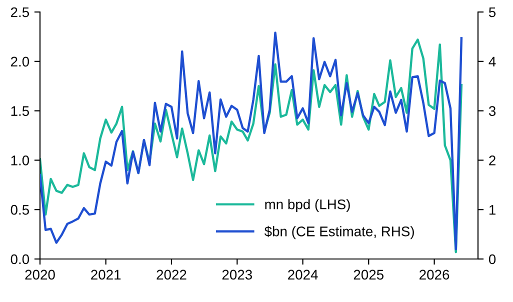 The width and height of the screenshot is (513, 302). Describe the element at coordinates (20, 61) in the screenshot. I see `y-tick-label: 2.0` at that location.